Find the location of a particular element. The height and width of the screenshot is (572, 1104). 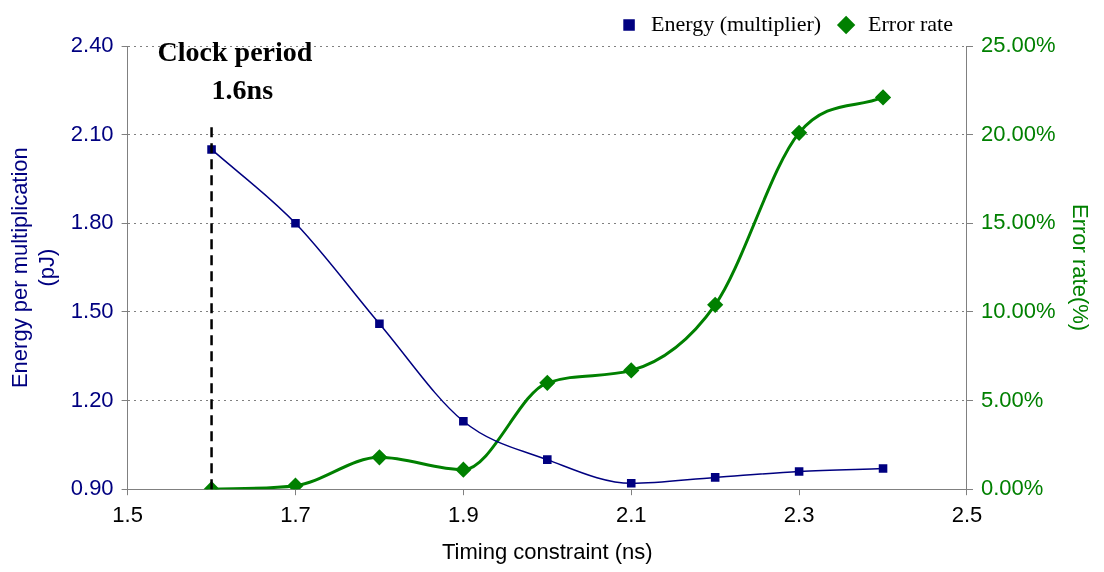

x-tick-label: 2.3 is located at coordinates (799, 515).